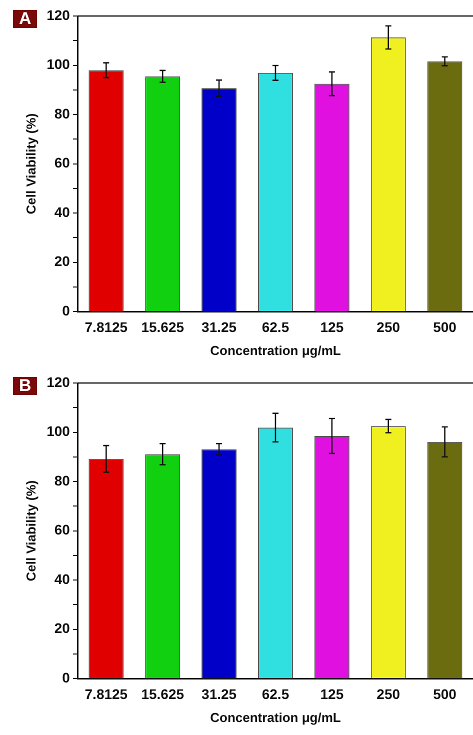 The image size is (473, 735). Describe the element at coordinates (25, 18) in the screenshot. I see `text: A` at that location.